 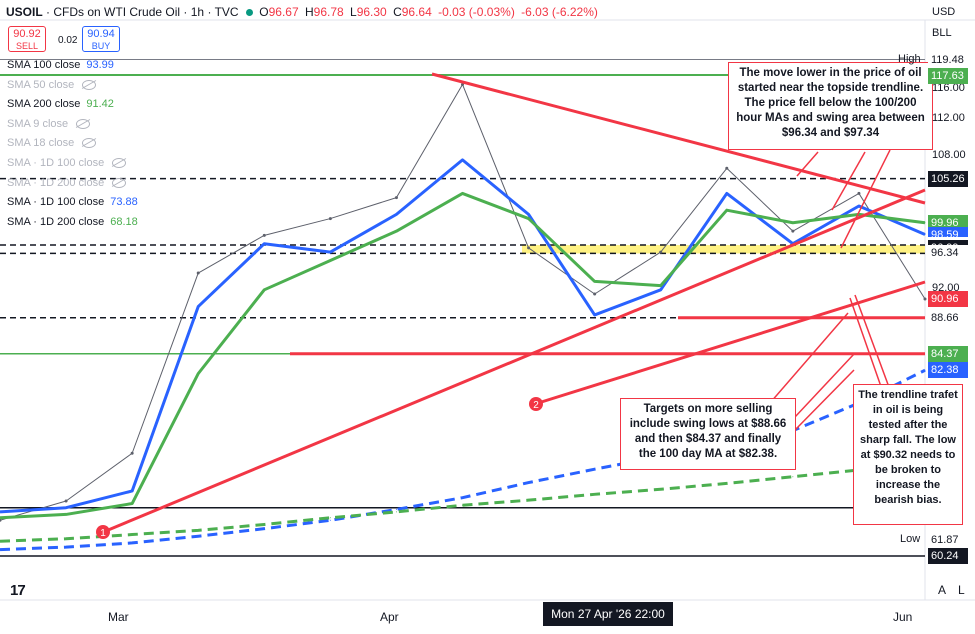 I want to click on unit-label: BLL, so click(x=942, y=33).